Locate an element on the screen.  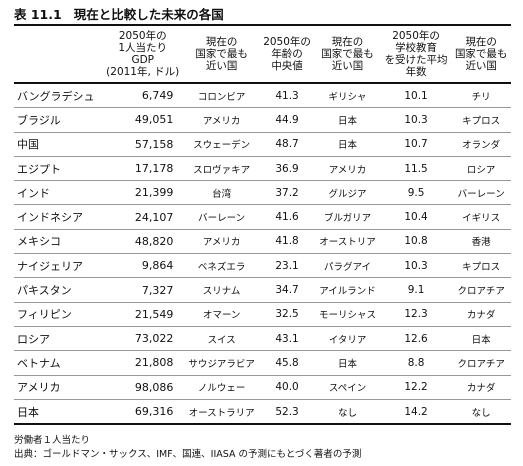
cell: 9.1 is located at coordinates (416, 290).